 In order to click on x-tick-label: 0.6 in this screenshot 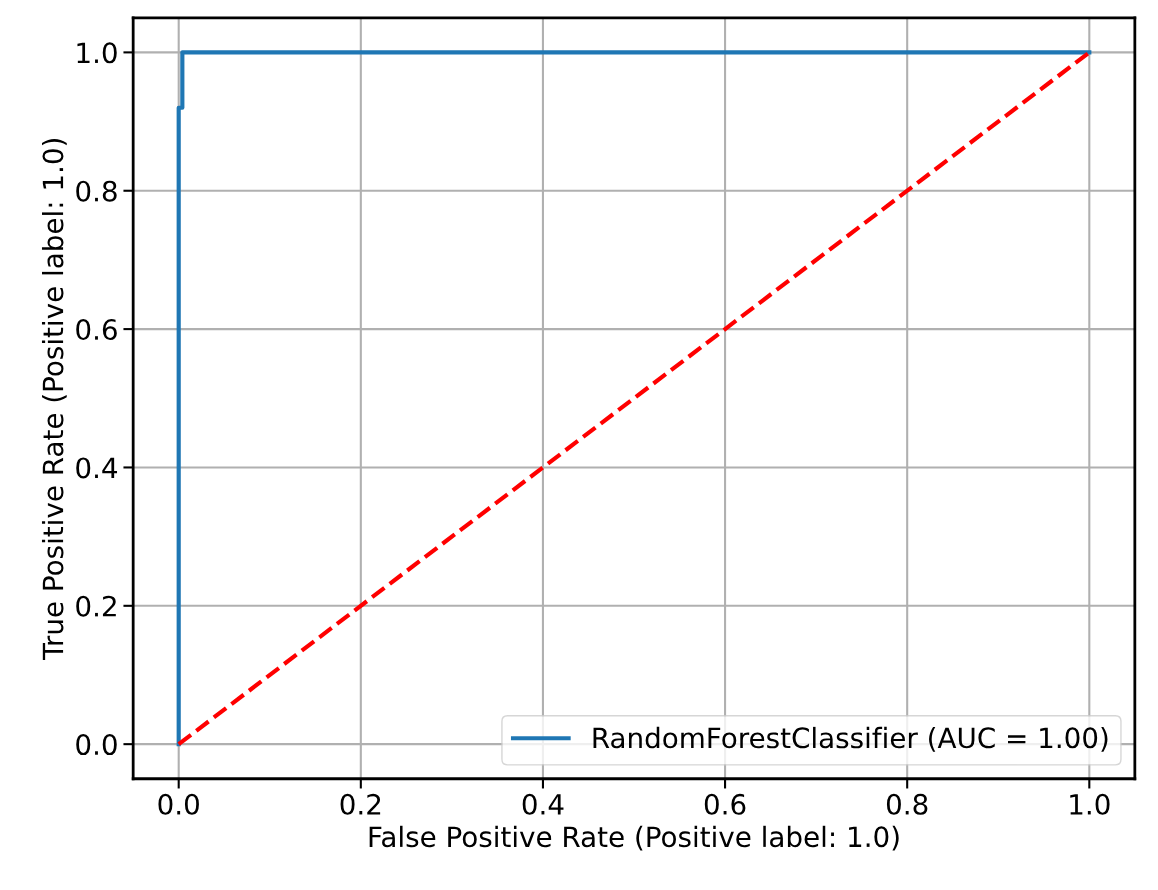, I will do `click(725, 804)`.